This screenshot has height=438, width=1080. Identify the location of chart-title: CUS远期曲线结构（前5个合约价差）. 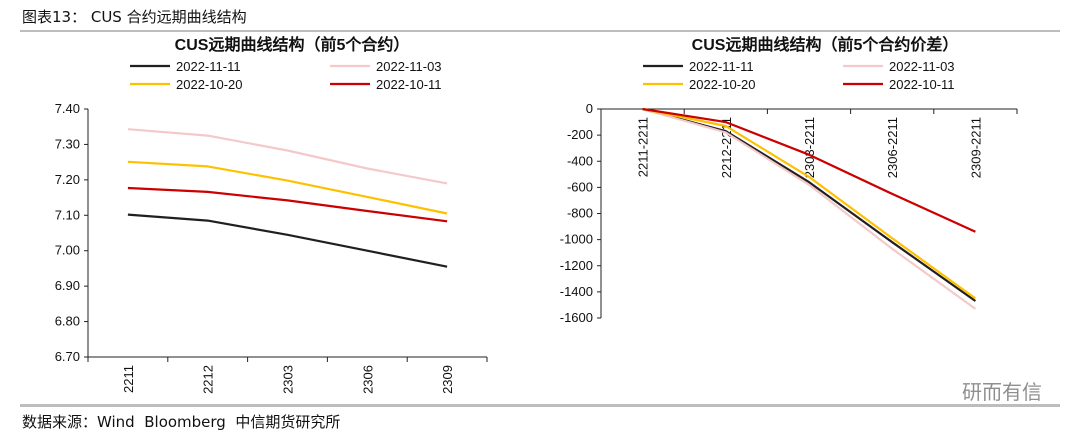
(825, 44).